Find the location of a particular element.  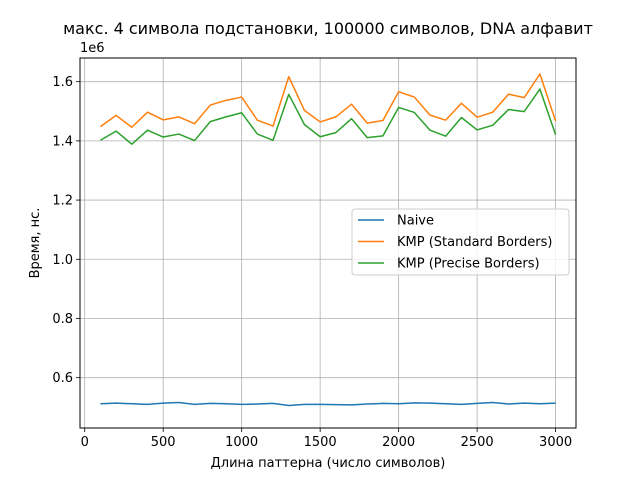

legend-box is located at coordinates (460, 242).